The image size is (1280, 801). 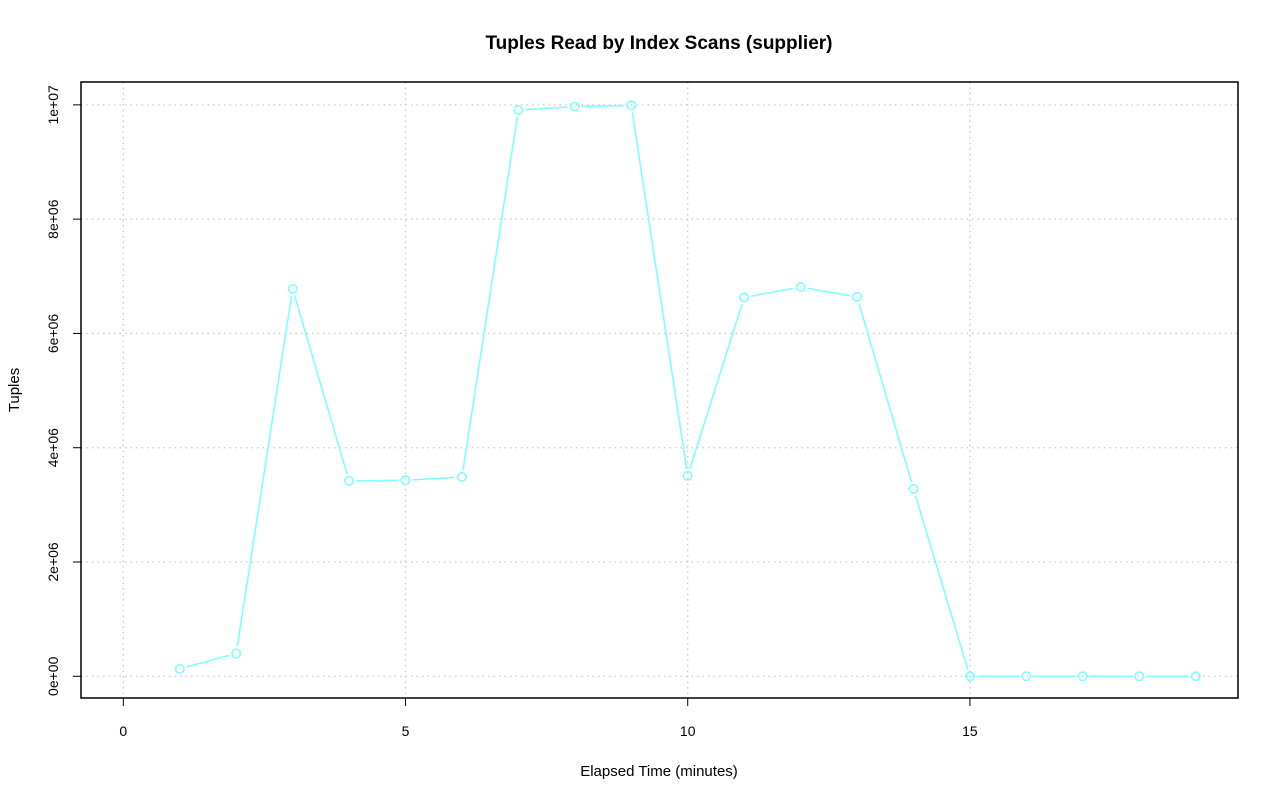 What do you see at coordinates (123, 731) in the screenshot?
I see `x-tick-label: 0` at bounding box center [123, 731].